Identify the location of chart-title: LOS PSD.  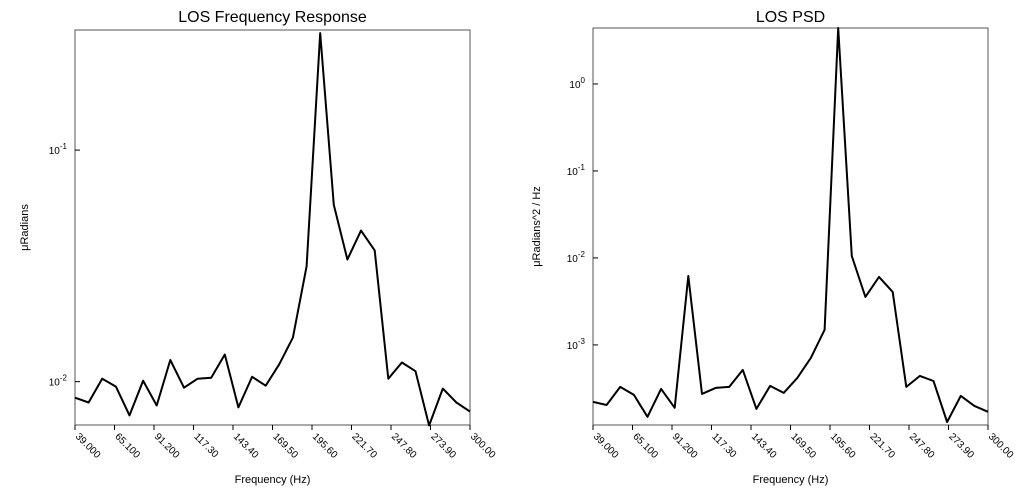
(790, 17).